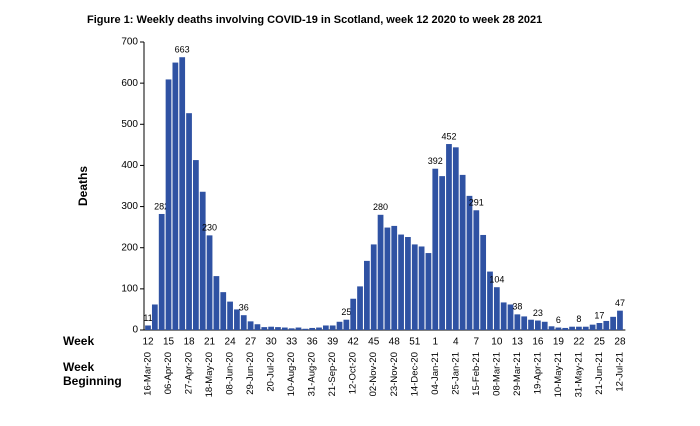 This screenshot has height=426, width=700. I want to click on x-tick-label: 13, so click(518, 342).